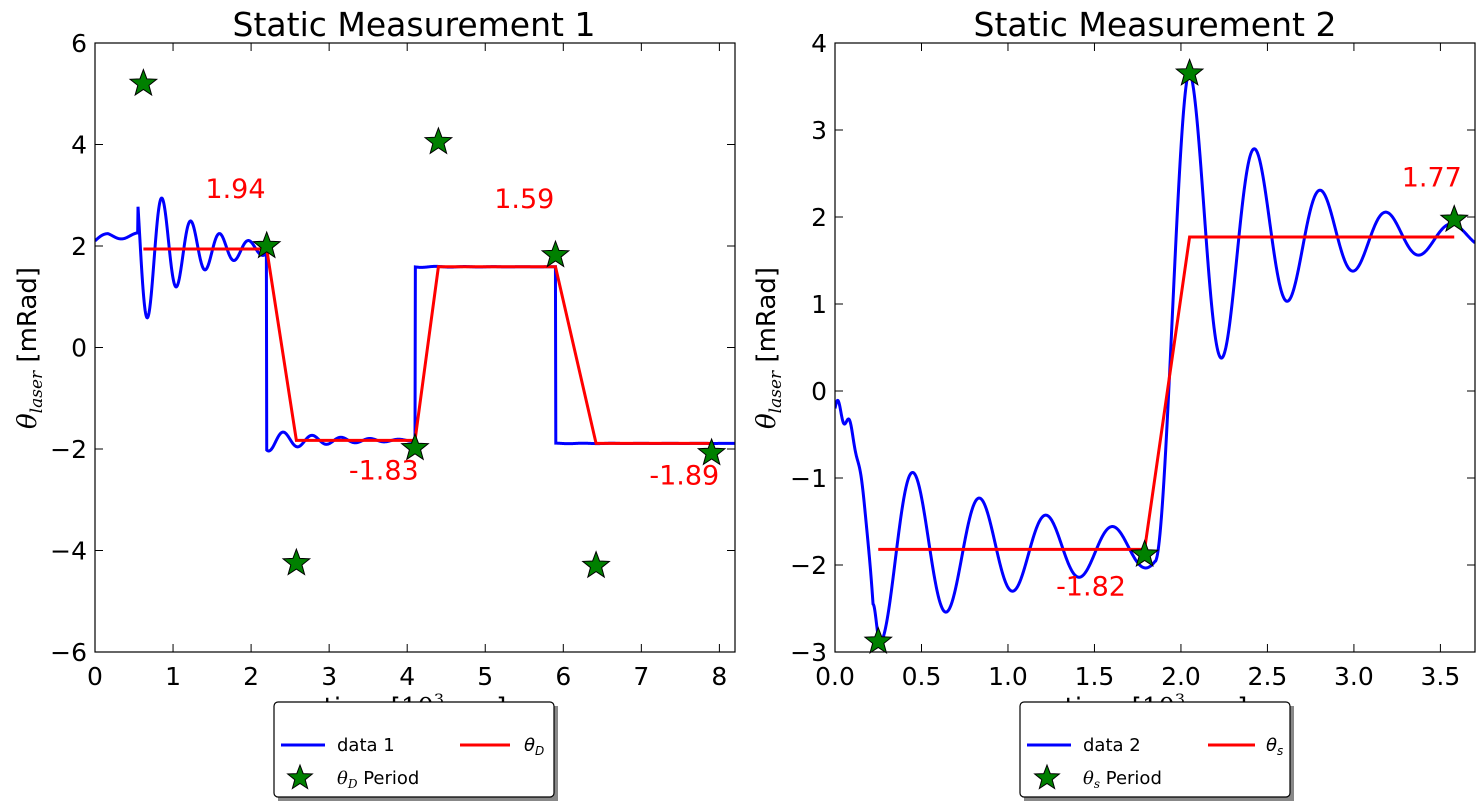 The height and width of the screenshot is (807, 1484). Describe the element at coordinates (819, 304) in the screenshot. I see `y-tick-label: 1` at that location.